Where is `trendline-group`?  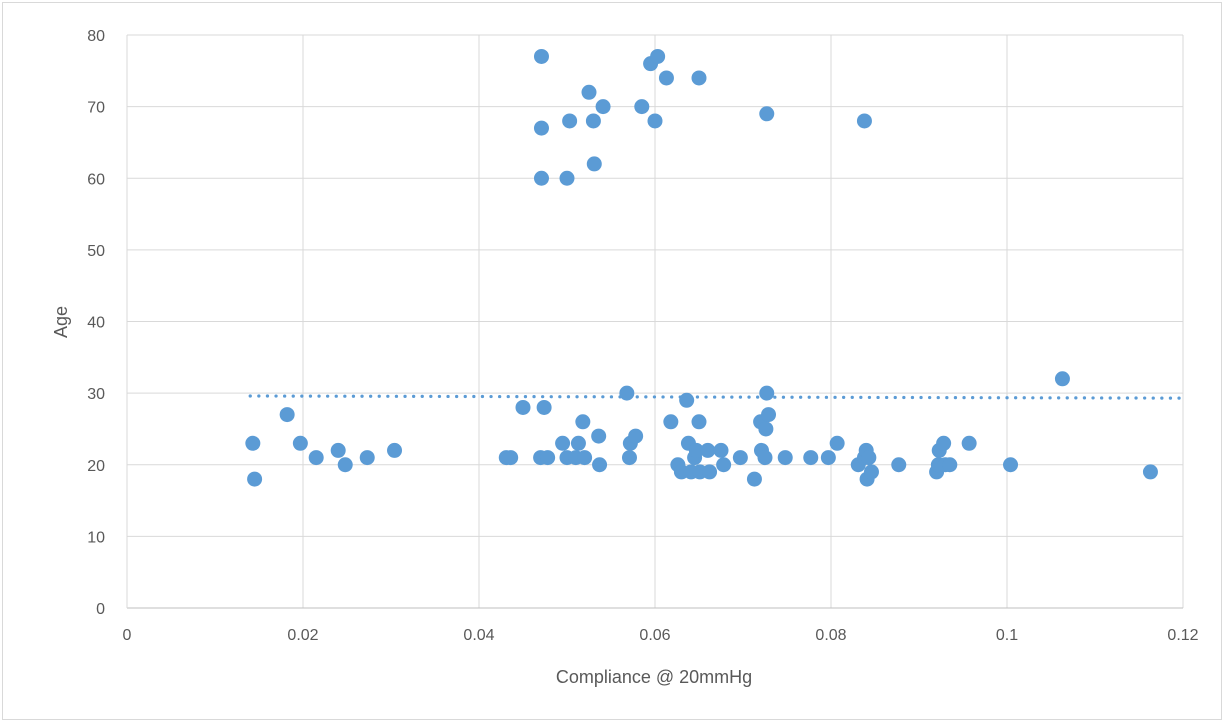
trendline-group is located at coordinates (716, 397).